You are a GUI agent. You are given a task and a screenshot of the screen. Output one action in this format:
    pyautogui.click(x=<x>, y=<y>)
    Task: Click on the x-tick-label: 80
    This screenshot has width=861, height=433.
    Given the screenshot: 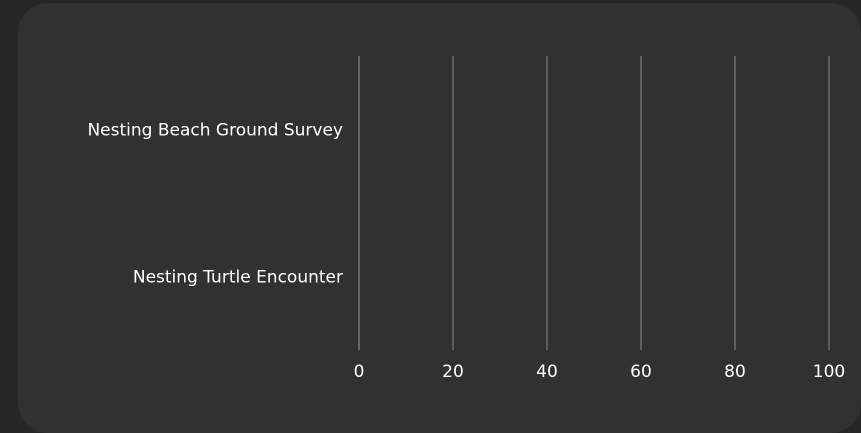 What is the action you would take?
    pyautogui.click(x=735, y=372)
    